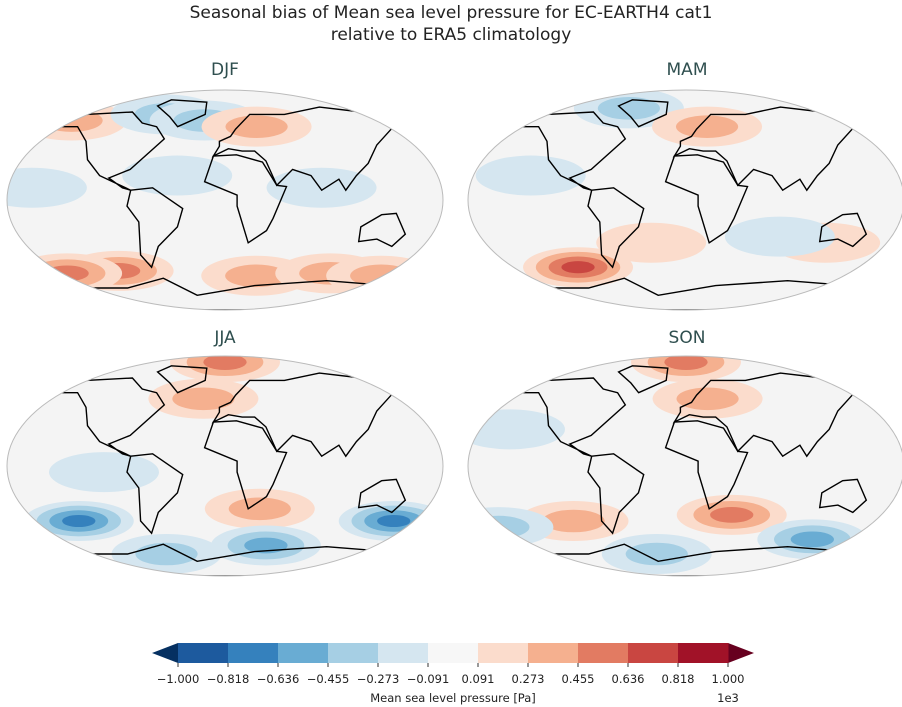 This screenshot has height=707, width=902. Describe the element at coordinates (687, 338) in the screenshot. I see `panel-title-son: SON` at that location.